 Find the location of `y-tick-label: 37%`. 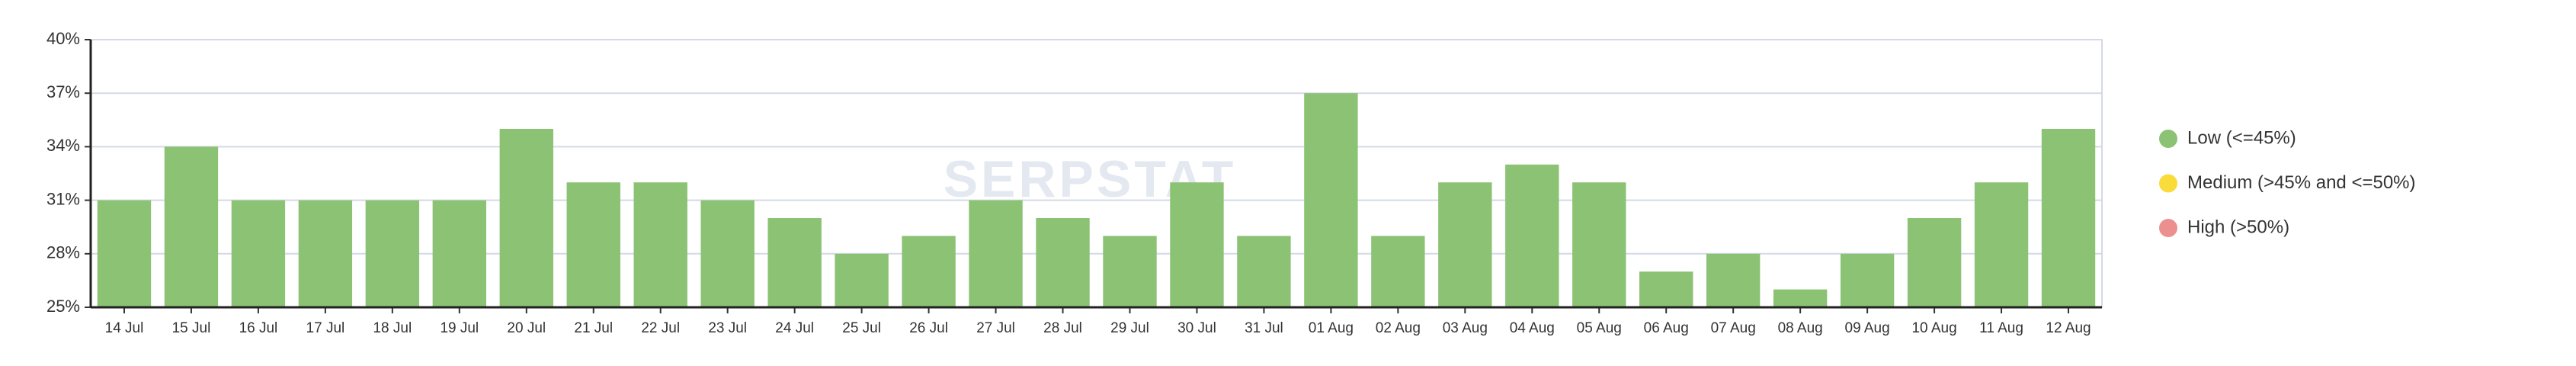

y-tick-label: 37% is located at coordinates (63, 91).